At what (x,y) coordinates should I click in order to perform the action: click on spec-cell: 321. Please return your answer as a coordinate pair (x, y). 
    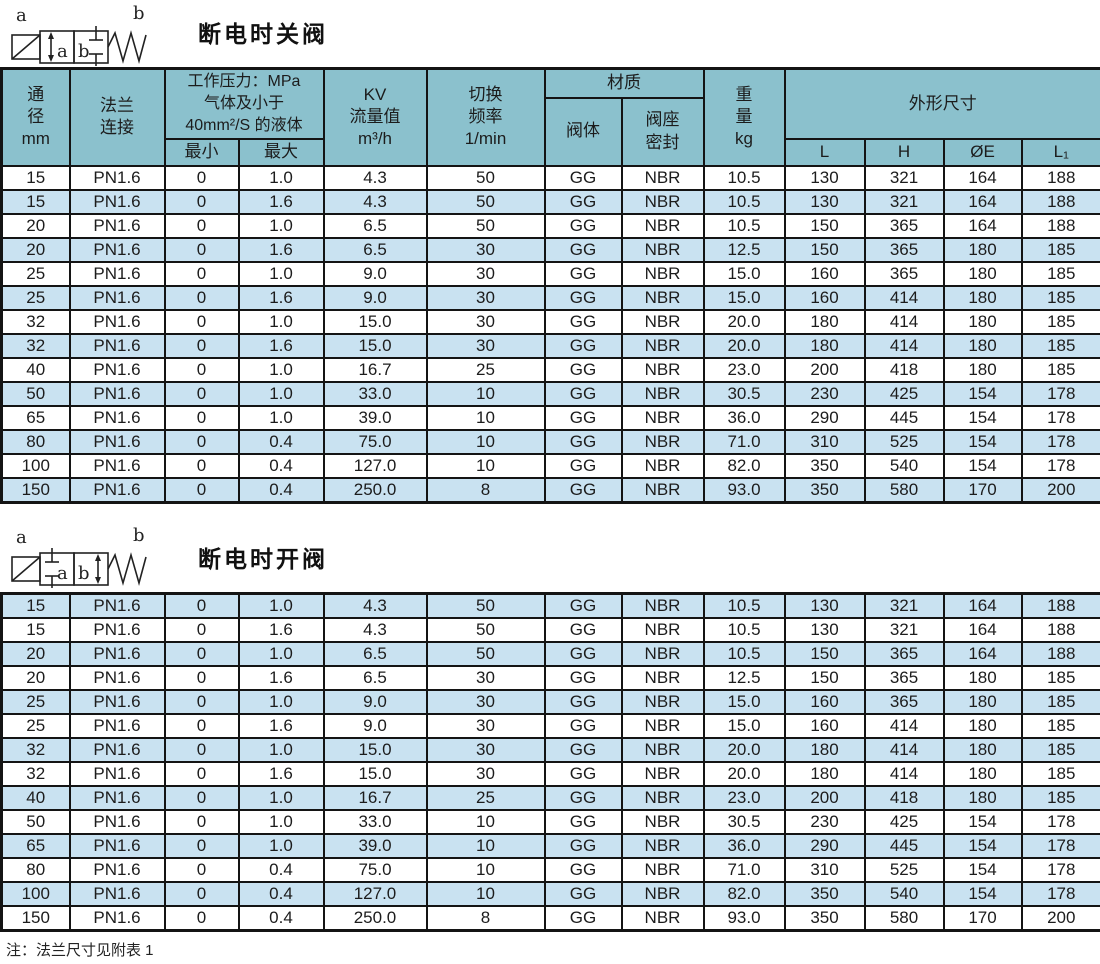
    Looking at the image, I should click on (904, 177).